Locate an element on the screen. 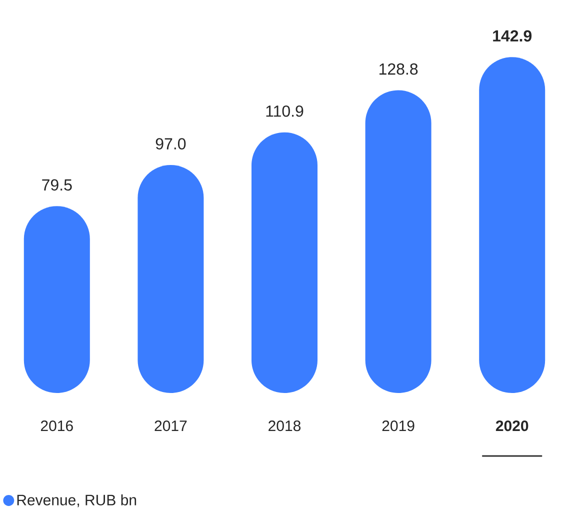 The image size is (569, 513). x-tick-label: 2016 is located at coordinates (56, 426).